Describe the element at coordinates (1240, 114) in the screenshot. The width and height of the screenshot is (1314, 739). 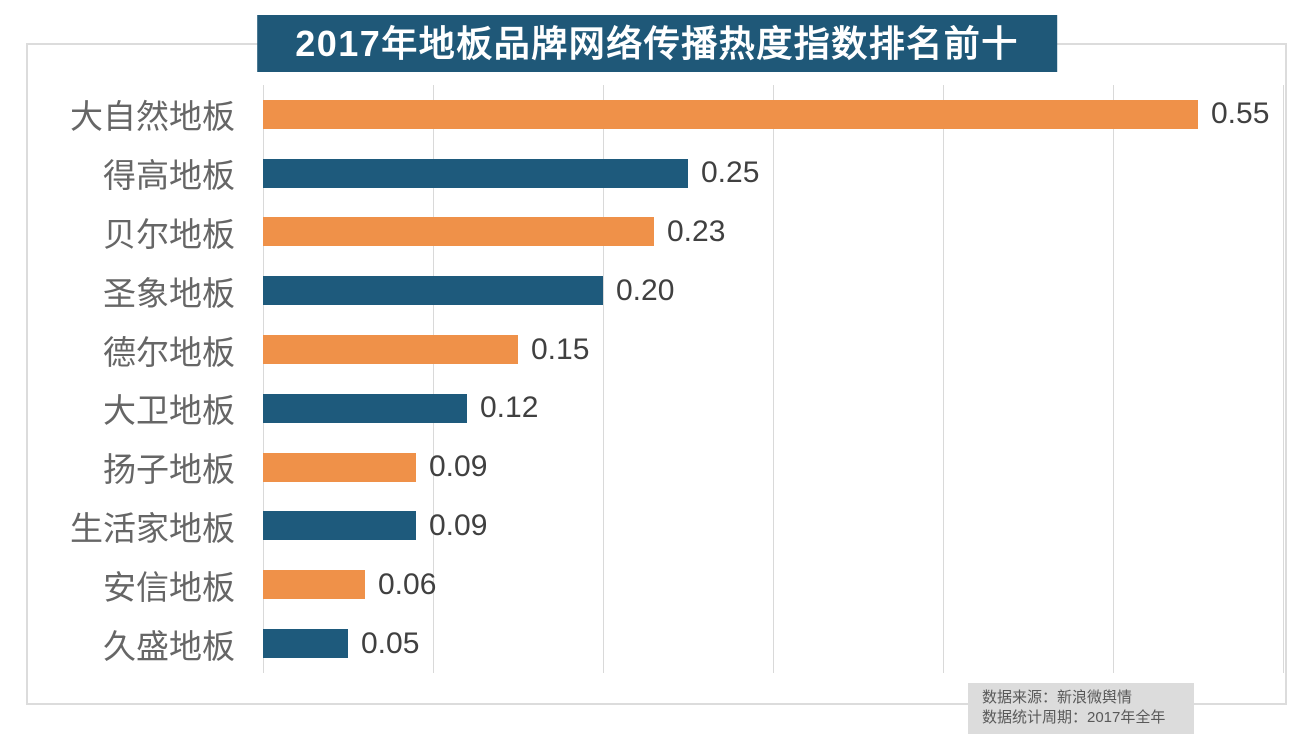
I see `value-label: 0.55` at that location.